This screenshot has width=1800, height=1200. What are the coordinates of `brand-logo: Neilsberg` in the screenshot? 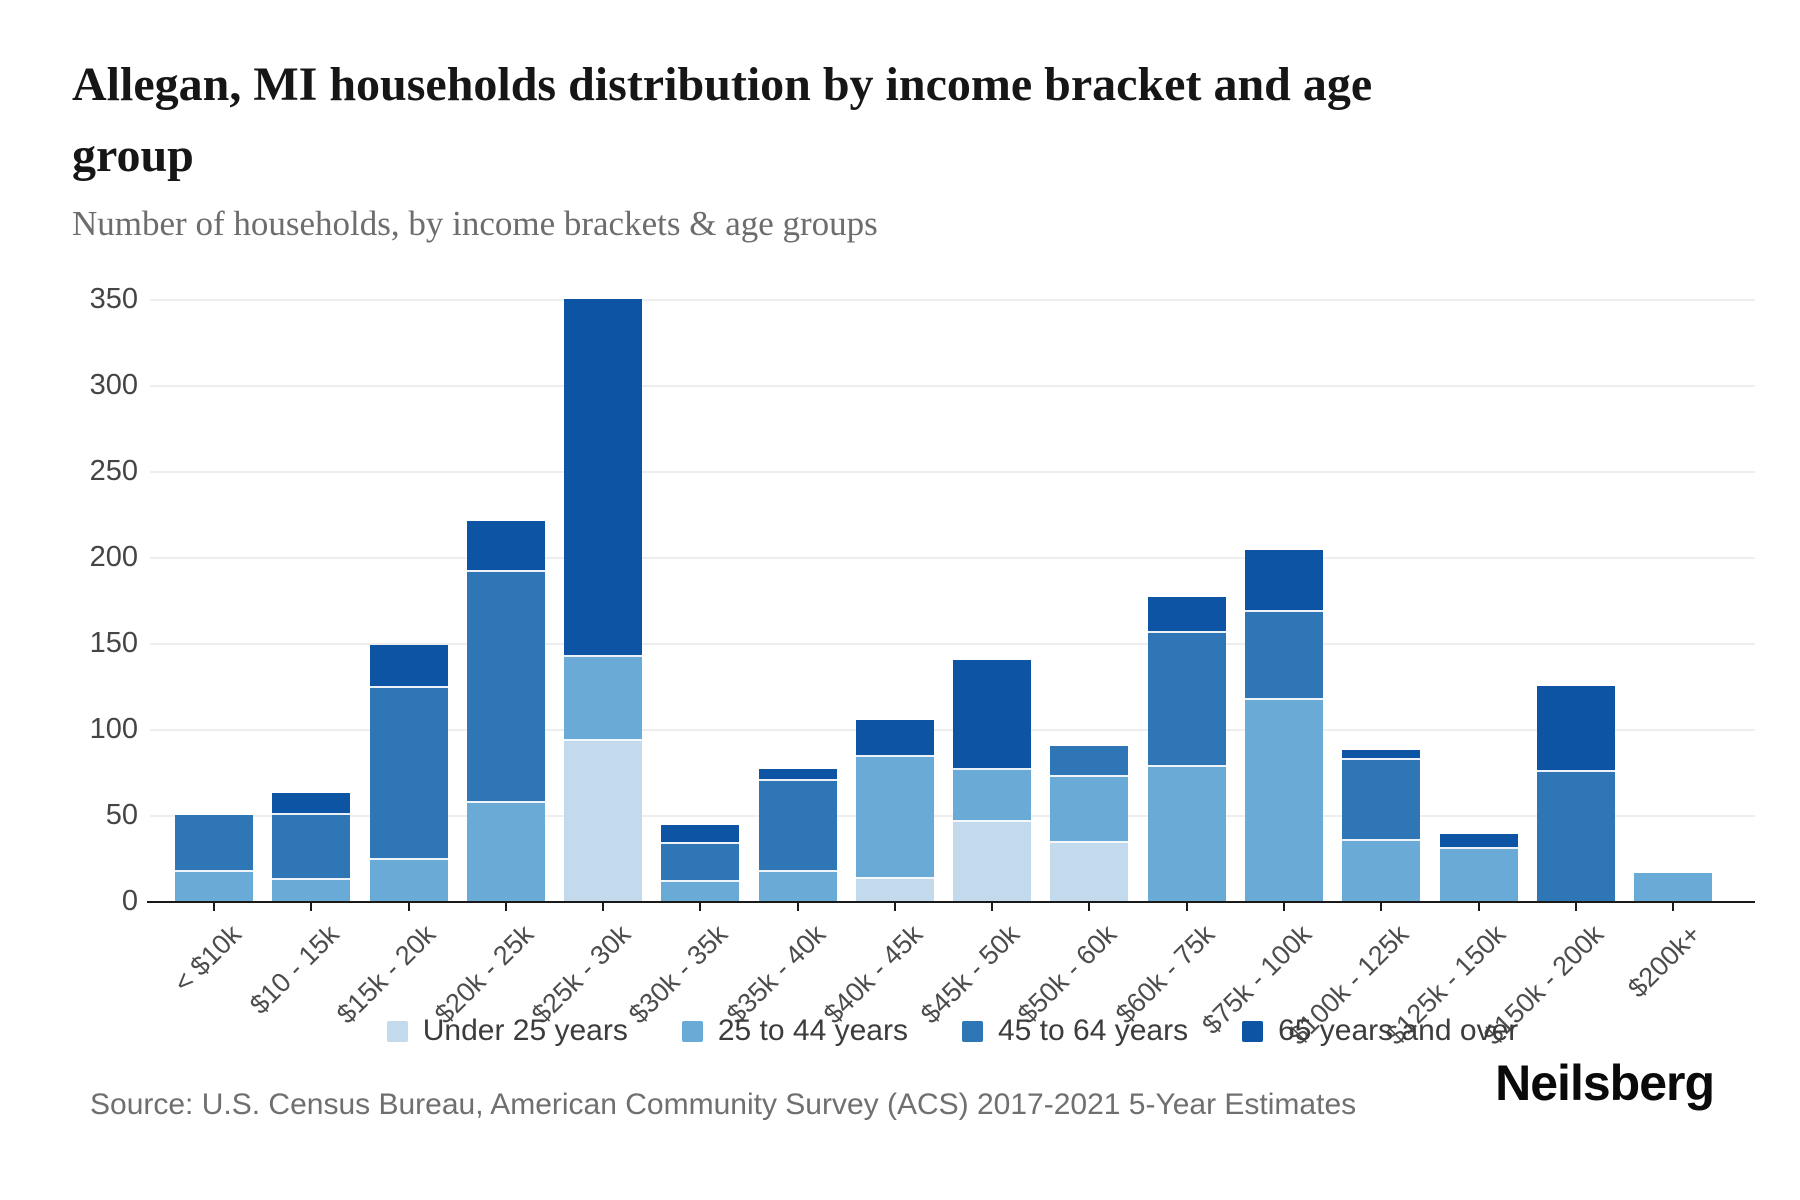 It's located at (1605, 1083).